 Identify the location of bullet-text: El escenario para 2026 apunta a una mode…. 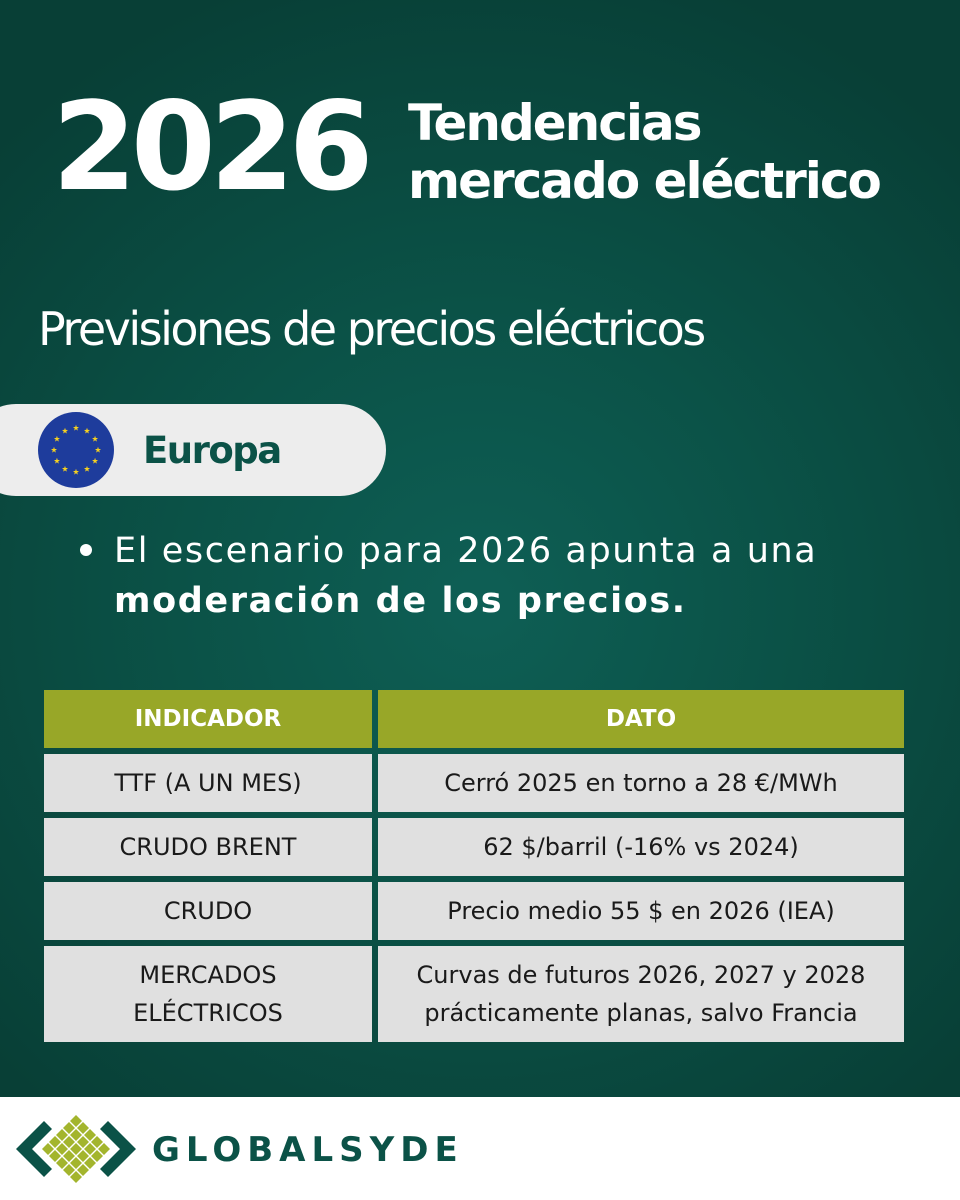
(524, 576).